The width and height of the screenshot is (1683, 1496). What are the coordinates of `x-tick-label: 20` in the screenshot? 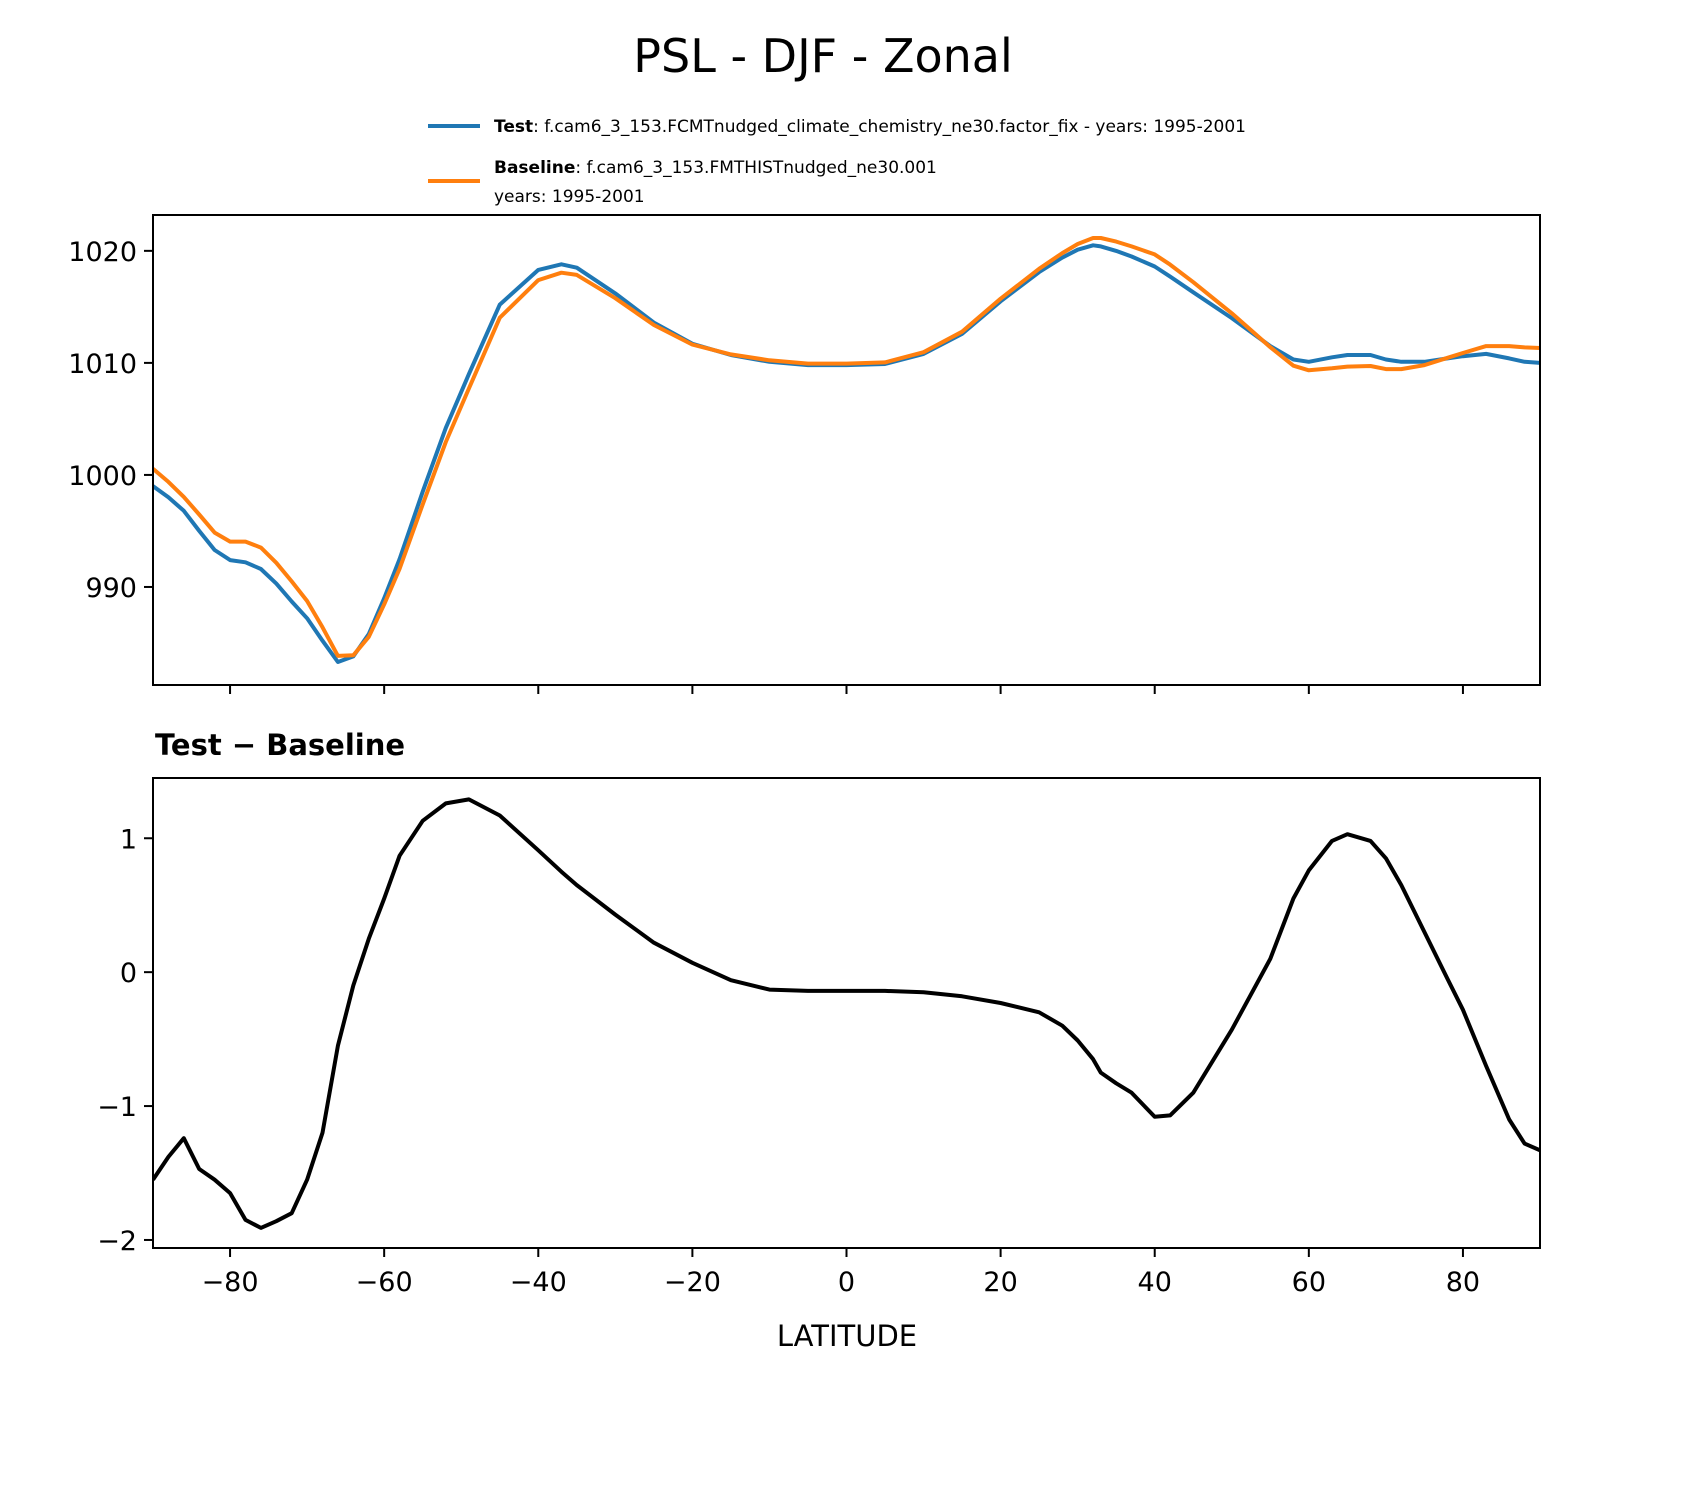 It's located at (1000, 1282).